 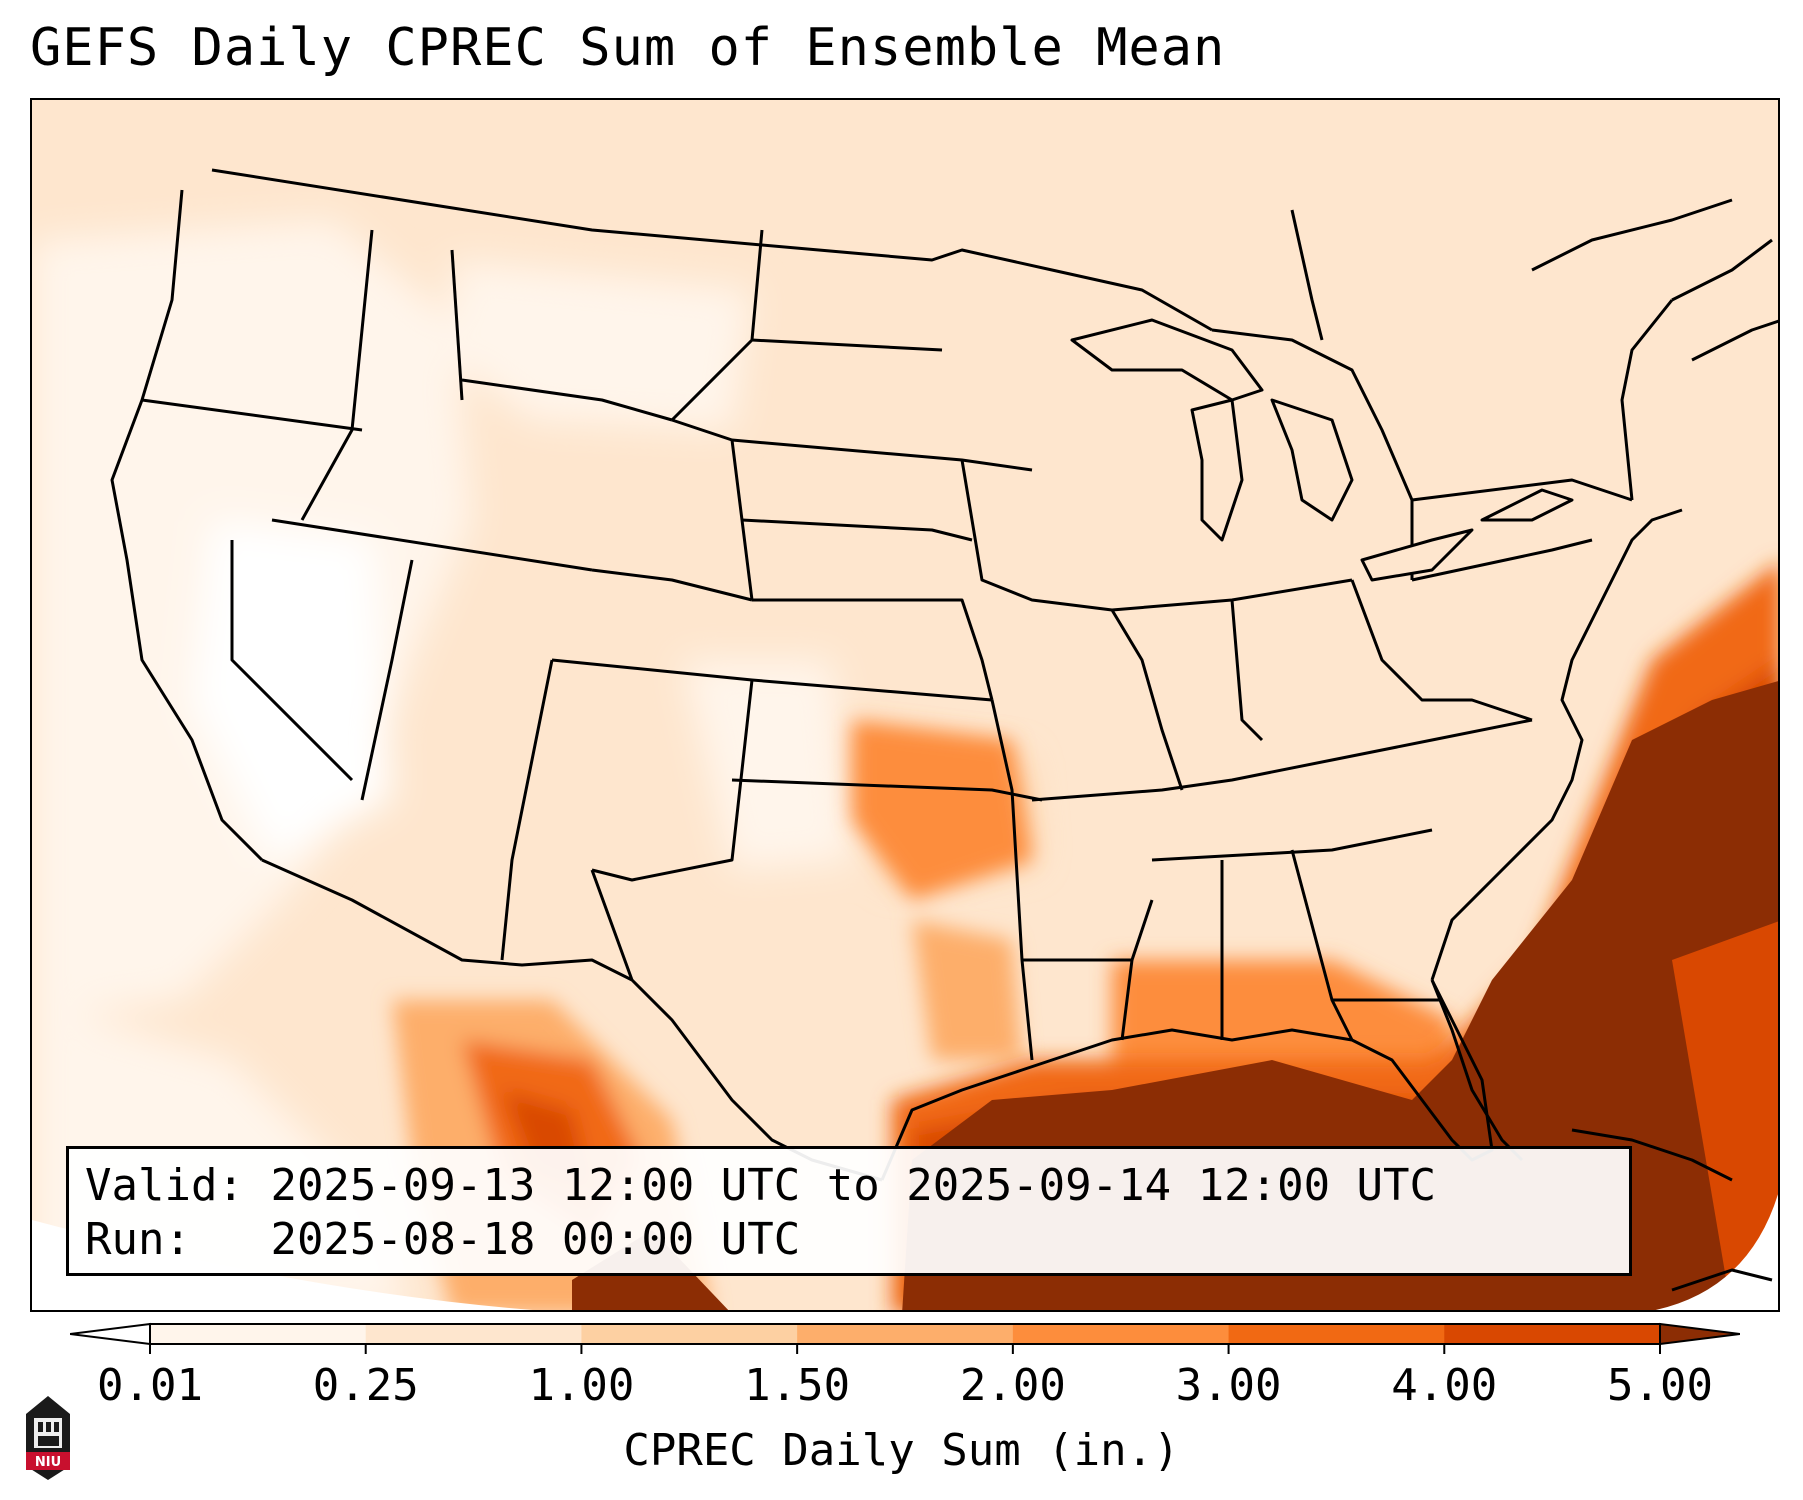 I want to click on colorbar-tick-label-0: 0.01, so click(x=150, y=1385).